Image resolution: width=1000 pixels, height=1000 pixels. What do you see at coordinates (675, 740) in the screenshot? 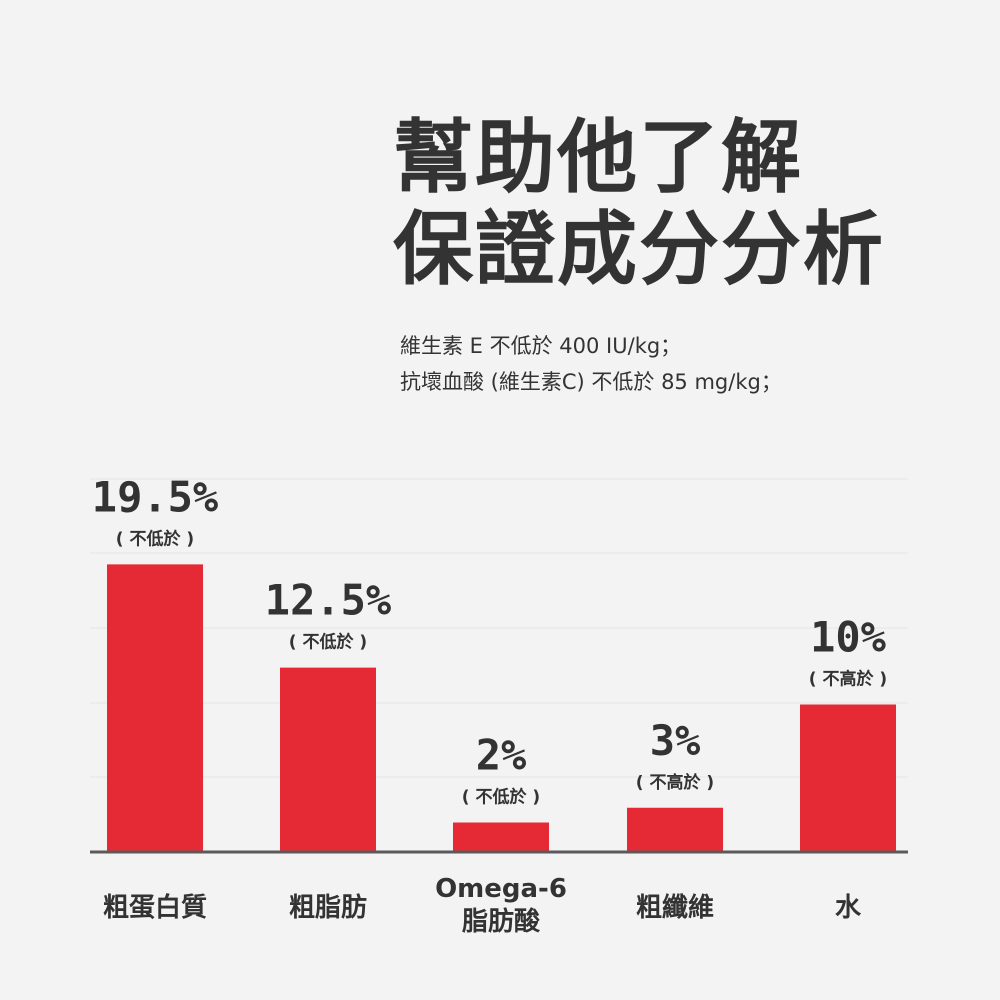
I see `value-label: 3%` at bounding box center [675, 740].